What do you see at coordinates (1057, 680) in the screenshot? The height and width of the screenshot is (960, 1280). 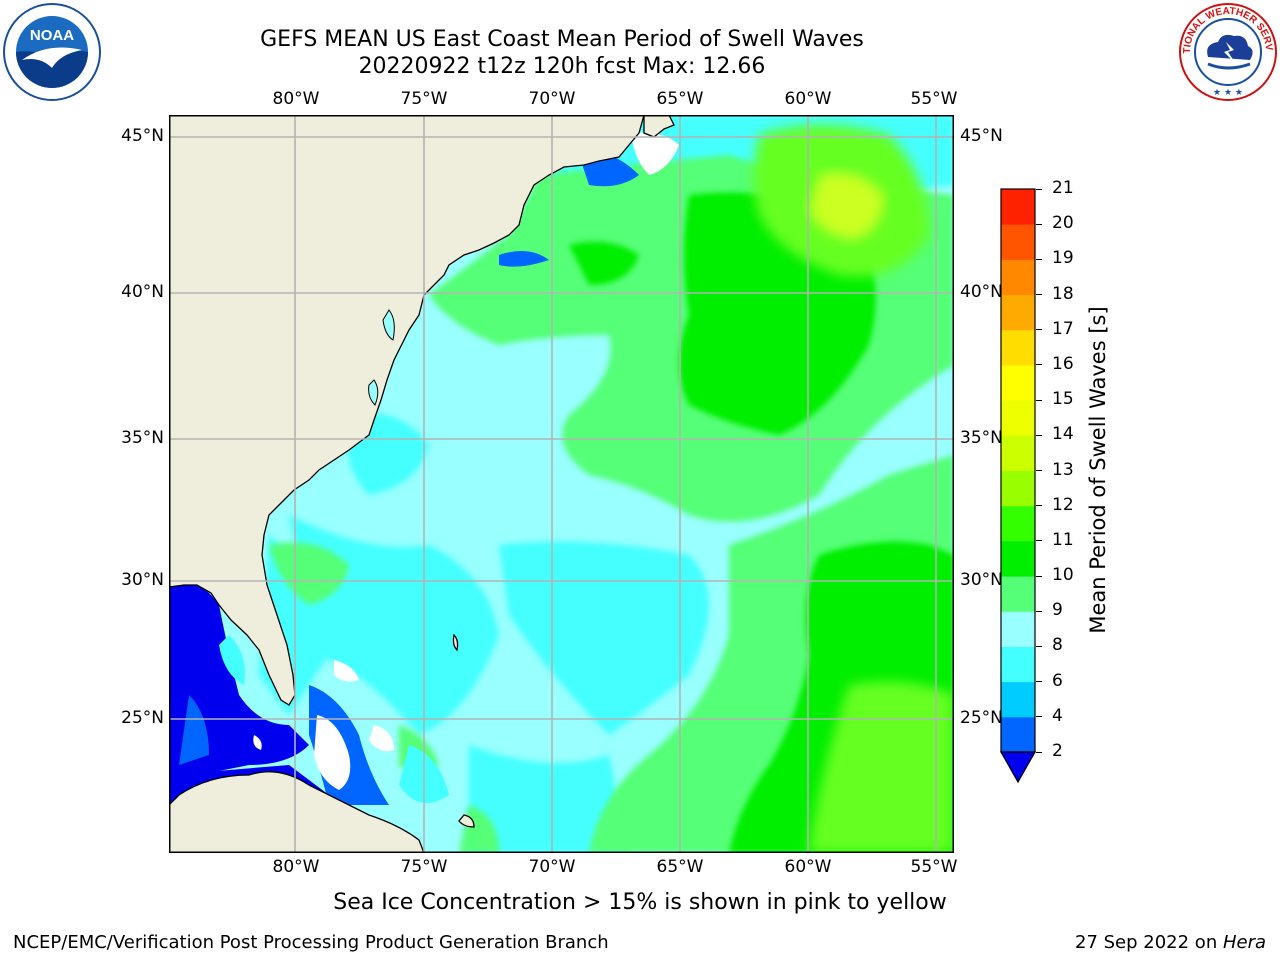 I see `colorbar-tick-label: 6` at bounding box center [1057, 680].